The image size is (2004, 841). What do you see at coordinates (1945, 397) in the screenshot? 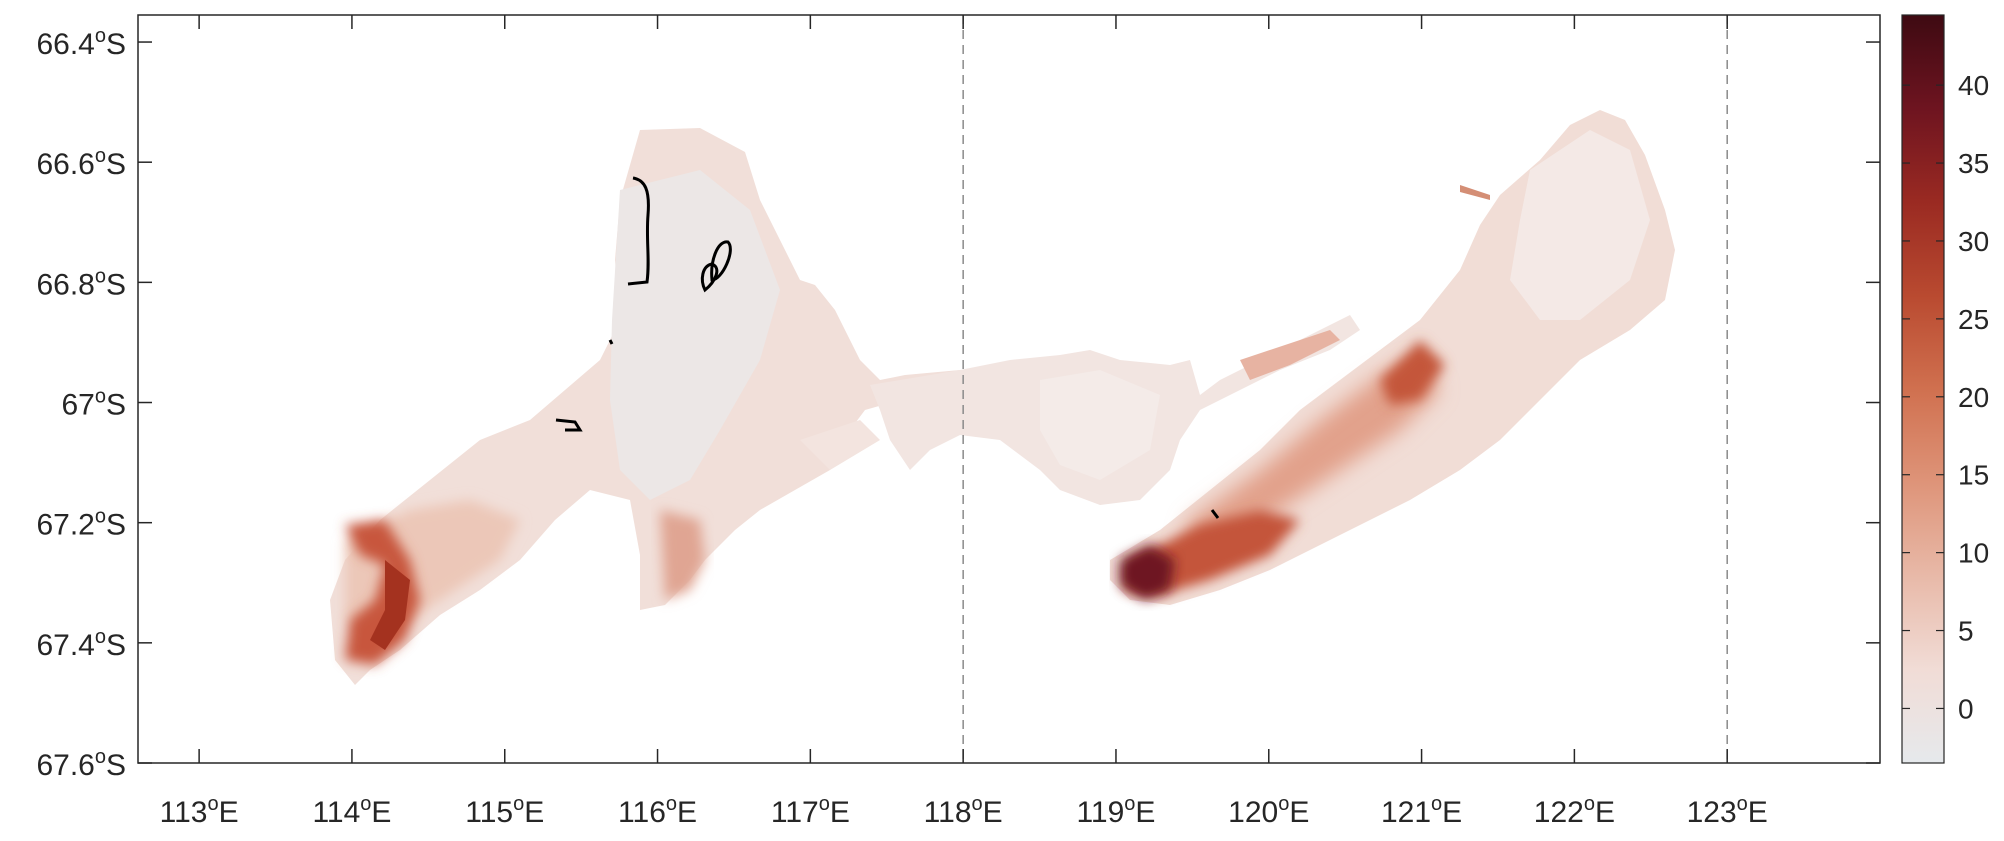
I see `colorbar-ticks: 40 35 30 25 20 15 10 5 0` at bounding box center [1945, 397].